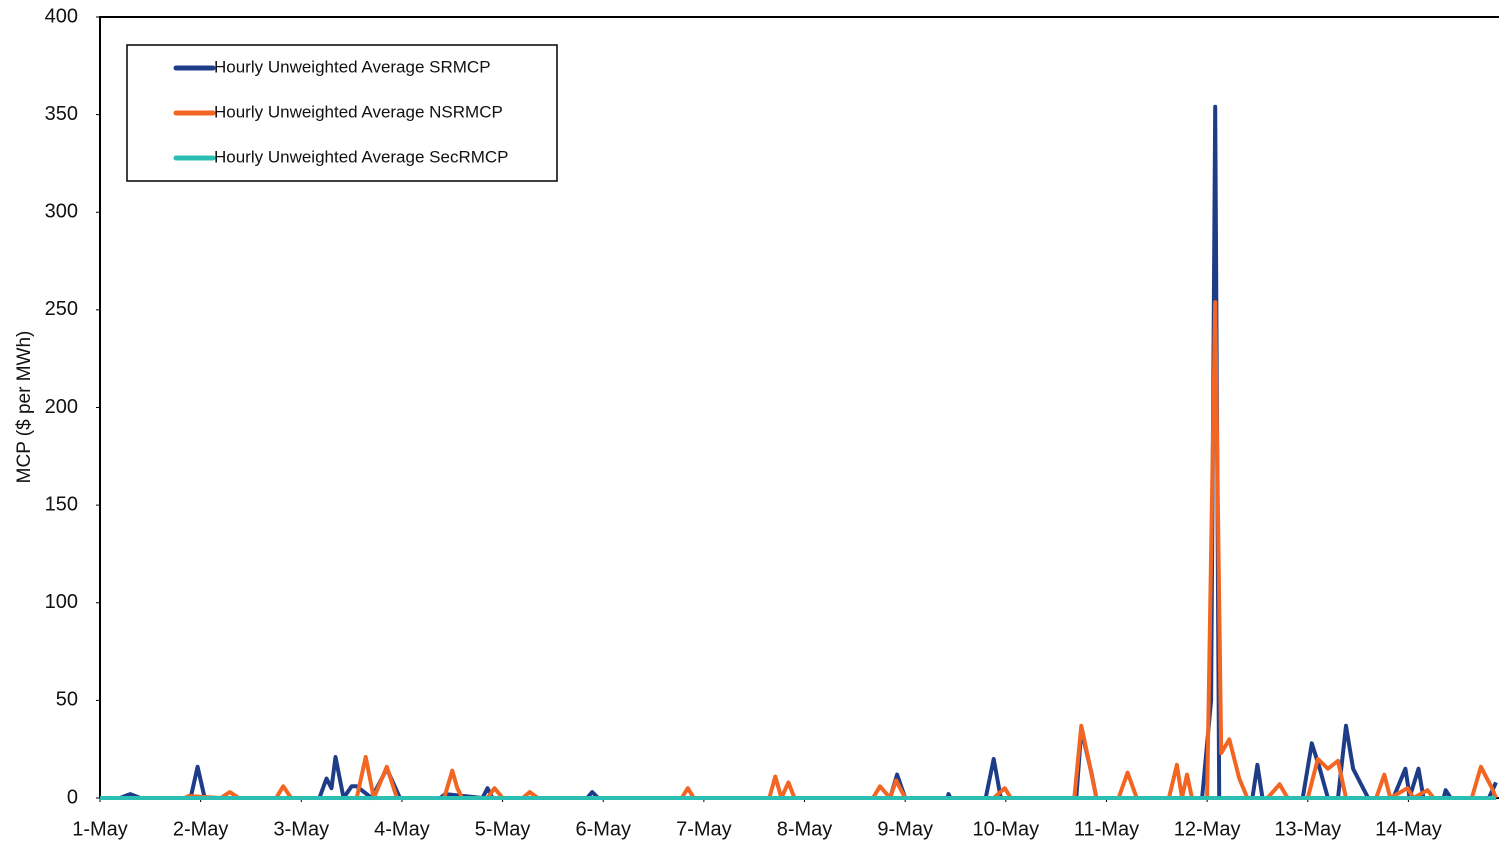 The width and height of the screenshot is (1499, 843). I want to click on x-tick-label: 2-May, so click(201, 829).